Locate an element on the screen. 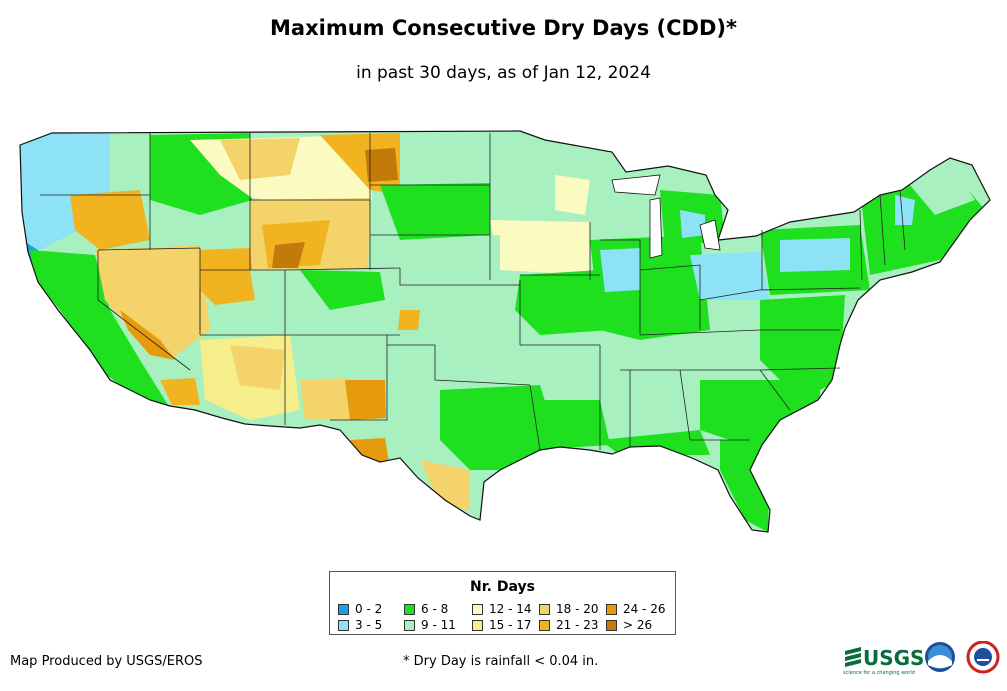  legend-label: 6 - 8 is located at coordinates (435, 609).